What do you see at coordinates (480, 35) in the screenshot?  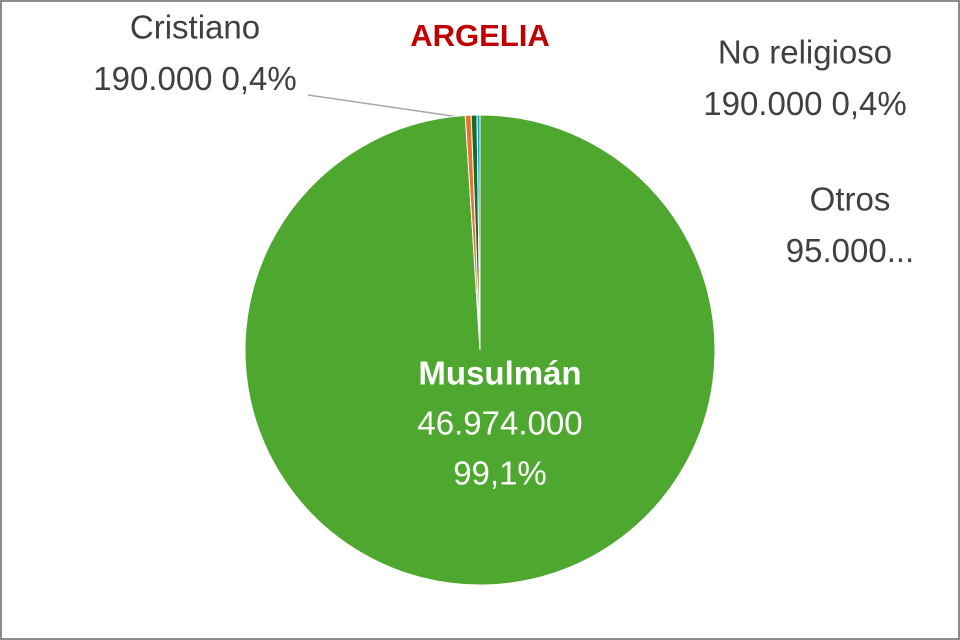 I see `chart-title: ARGELIA` at bounding box center [480, 35].